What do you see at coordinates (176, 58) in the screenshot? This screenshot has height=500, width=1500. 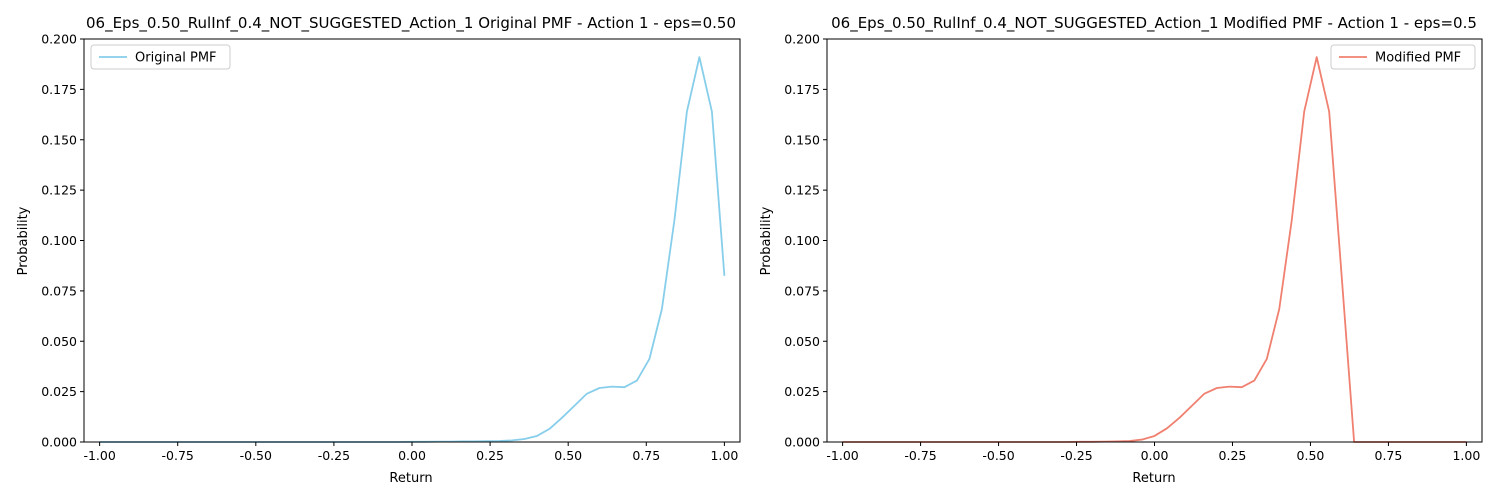 I see `legend-label: Original PMF` at bounding box center [176, 58].